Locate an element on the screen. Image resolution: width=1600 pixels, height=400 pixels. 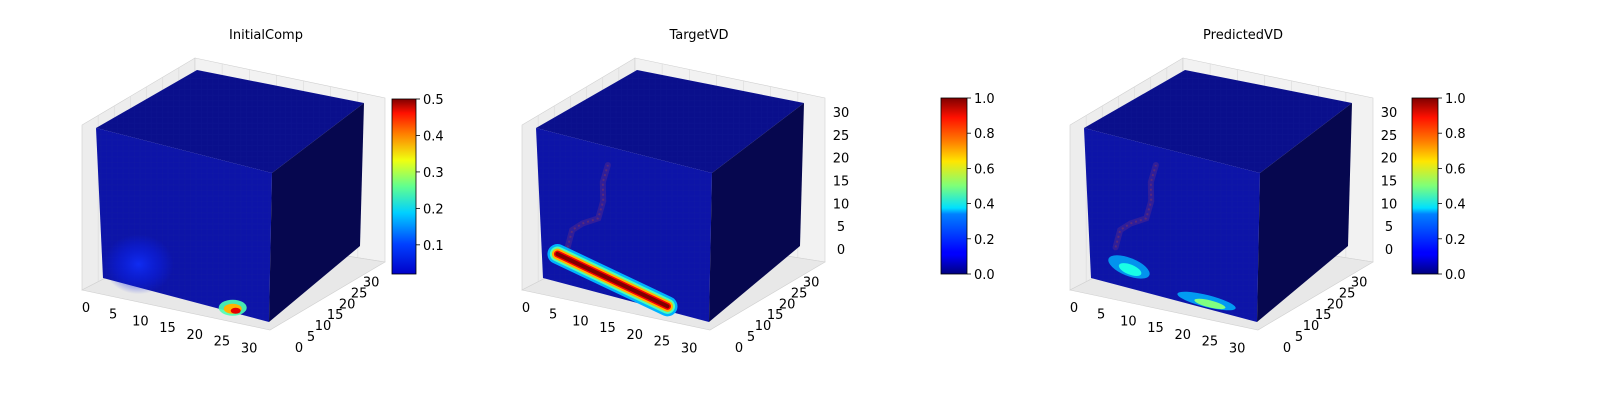
x-tick-label: 30 is located at coordinates (249, 348).